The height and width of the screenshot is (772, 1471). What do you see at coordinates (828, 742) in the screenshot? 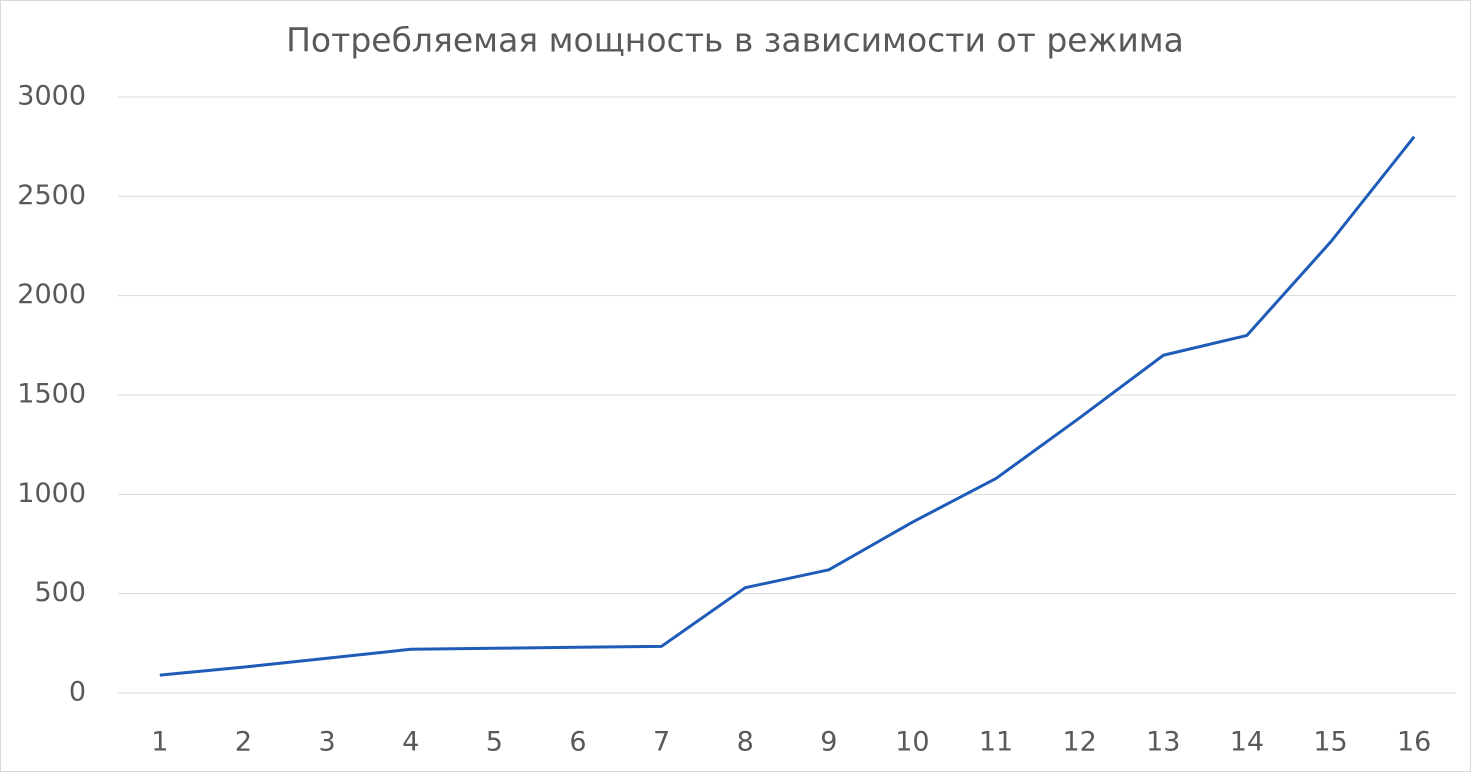
I see `x-tick-label: 9` at bounding box center [828, 742].